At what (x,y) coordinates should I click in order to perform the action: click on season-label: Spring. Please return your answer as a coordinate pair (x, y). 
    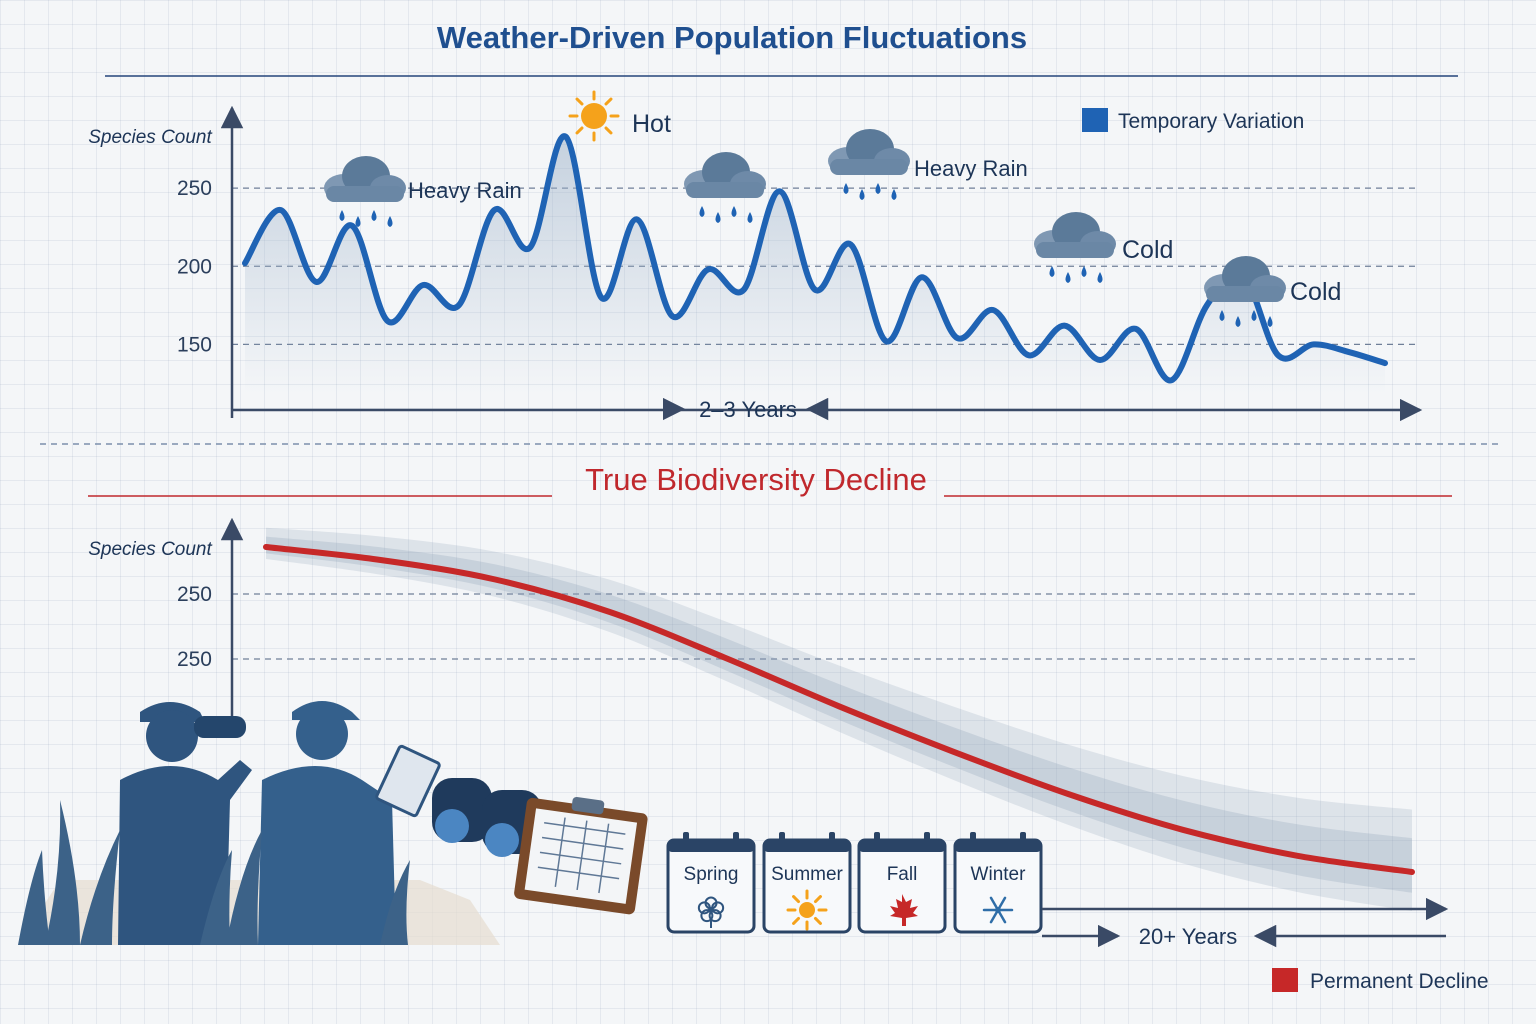
    Looking at the image, I should click on (711, 874).